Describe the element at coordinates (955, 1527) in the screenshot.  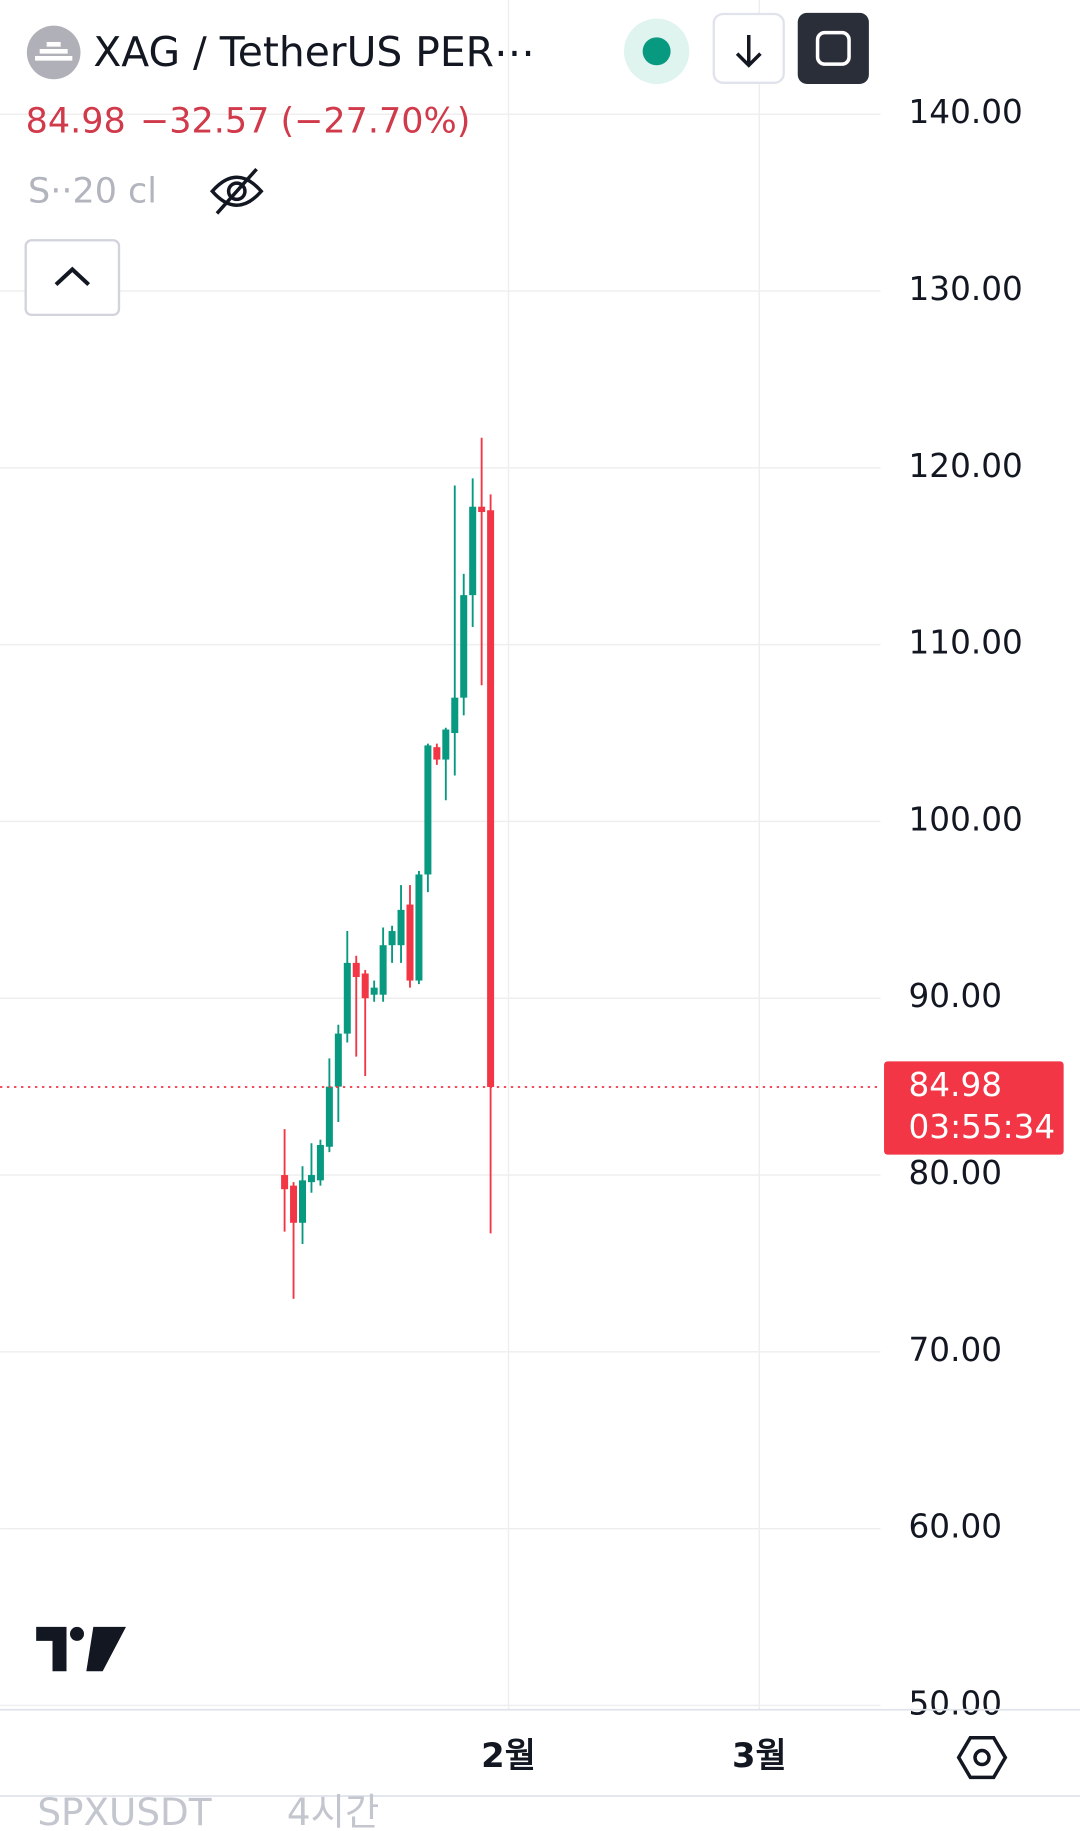
I see `y-tick-label: 60.00` at that location.